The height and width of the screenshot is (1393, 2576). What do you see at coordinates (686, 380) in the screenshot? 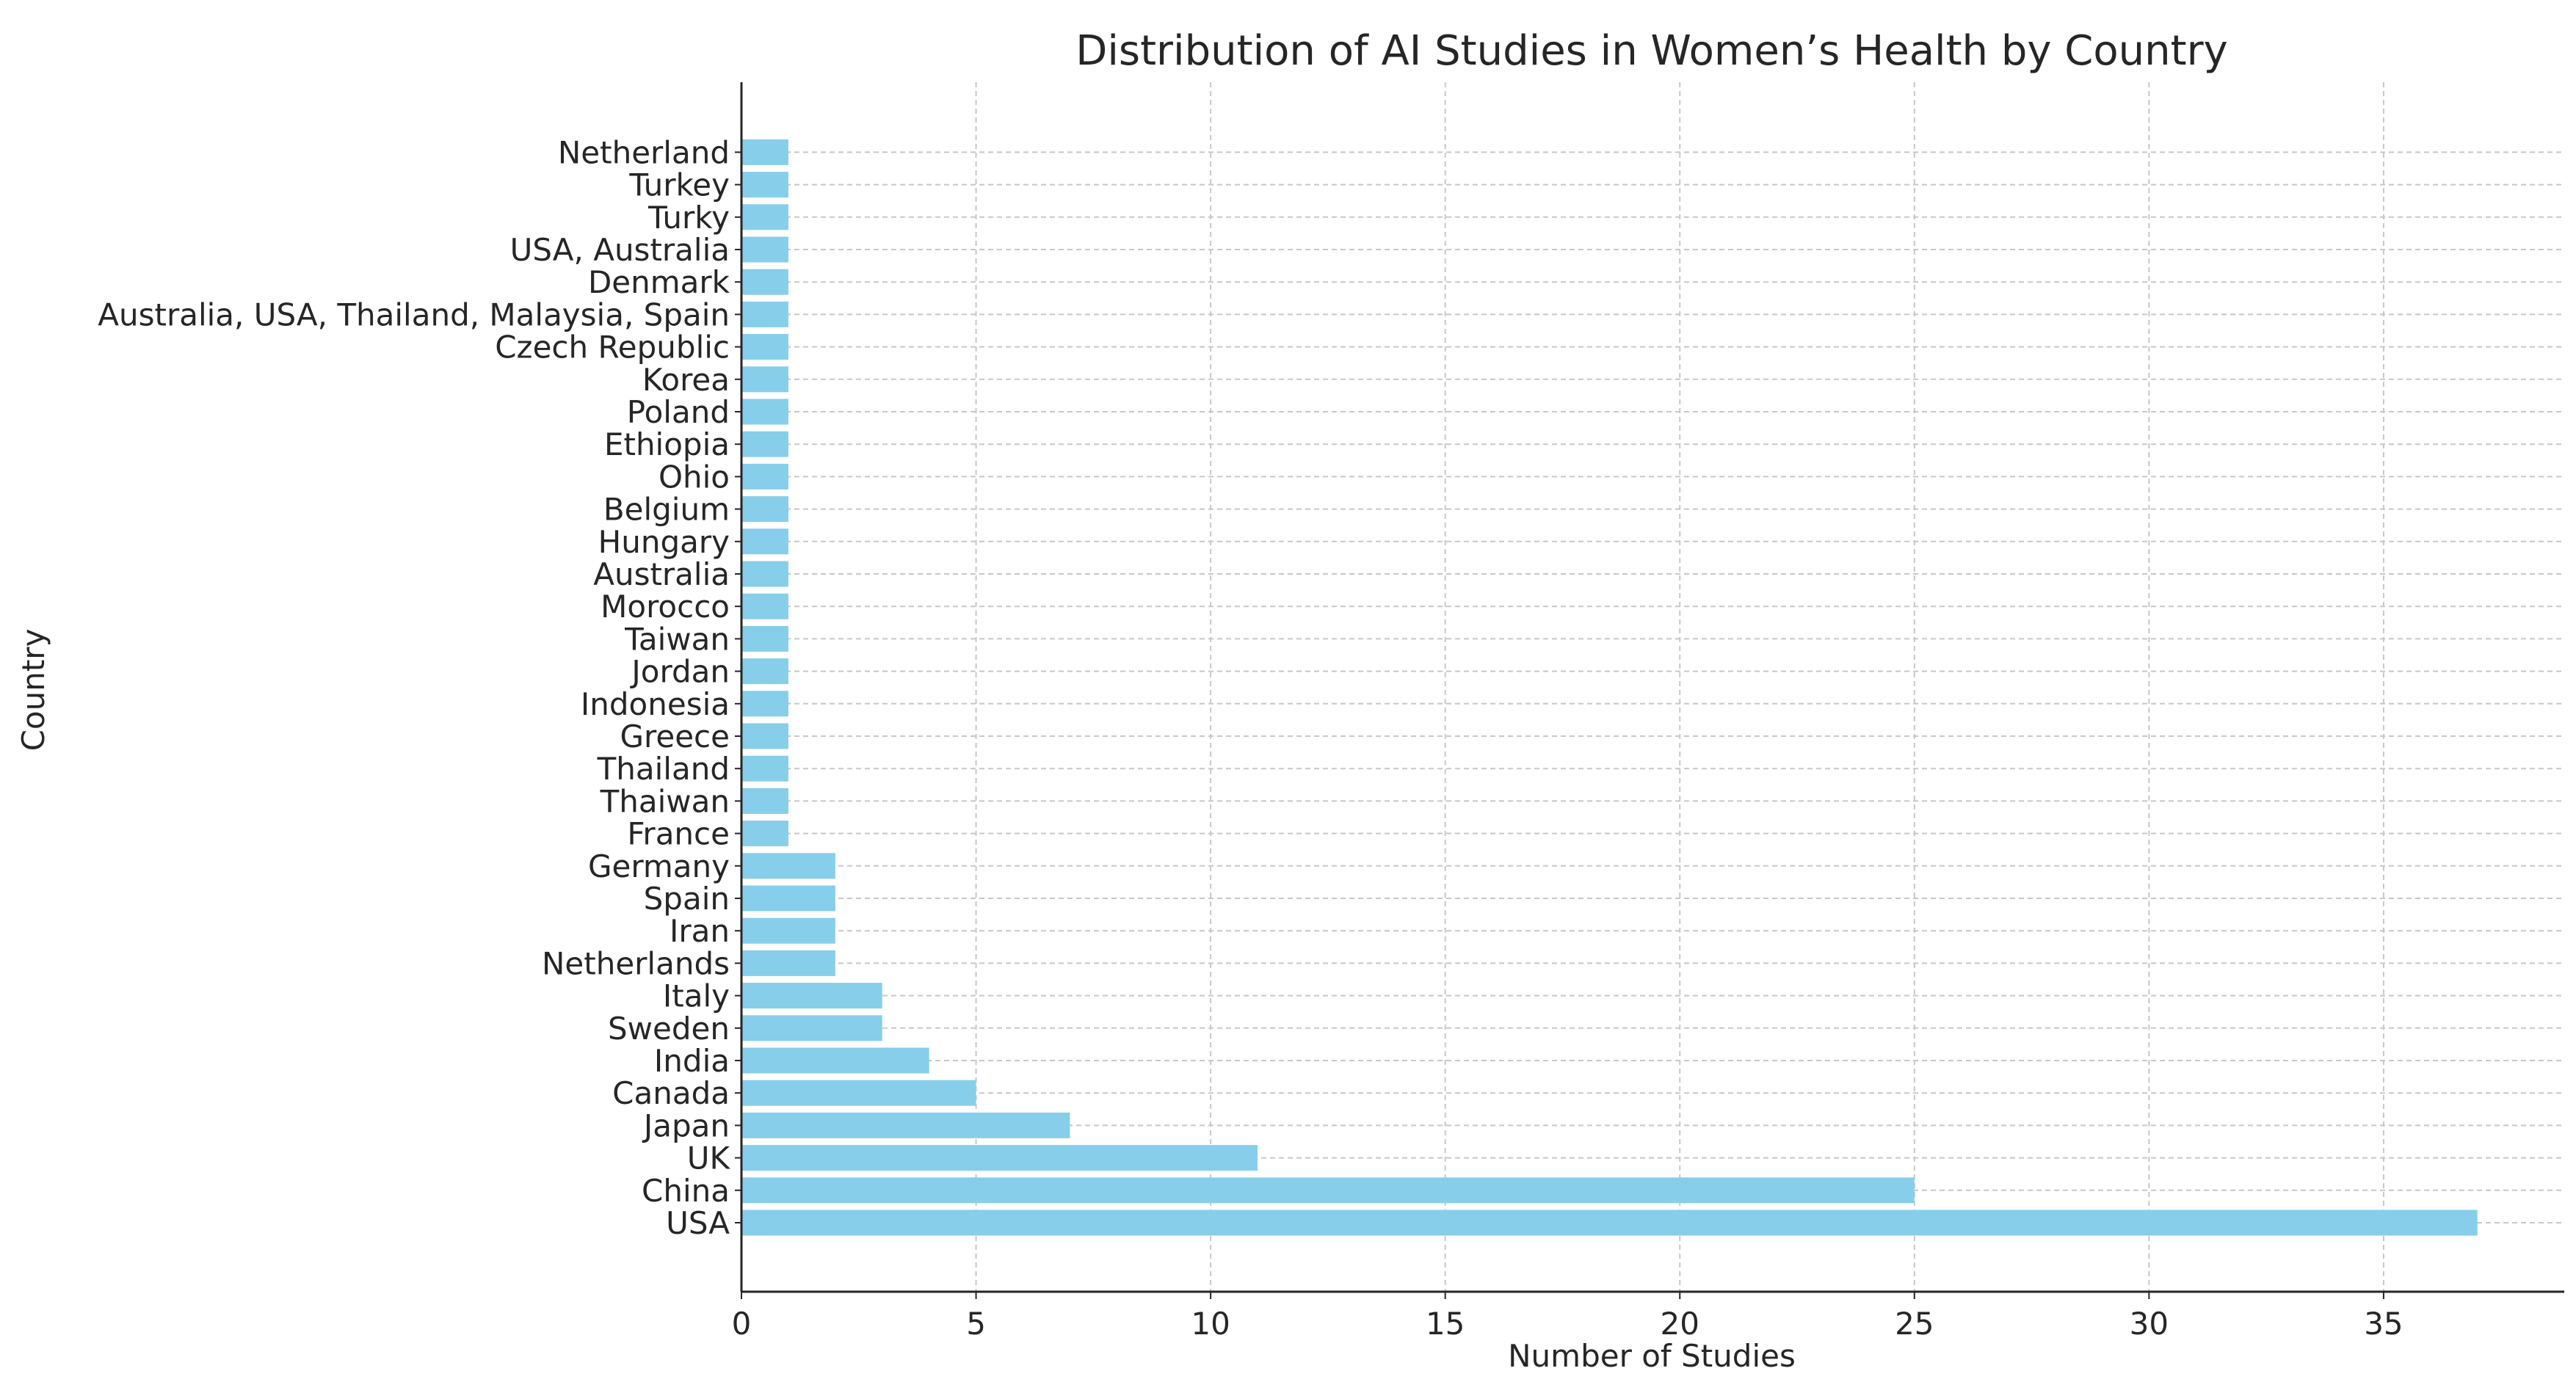
I see `y-tick-label: Korea` at bounding box center [686, 380].